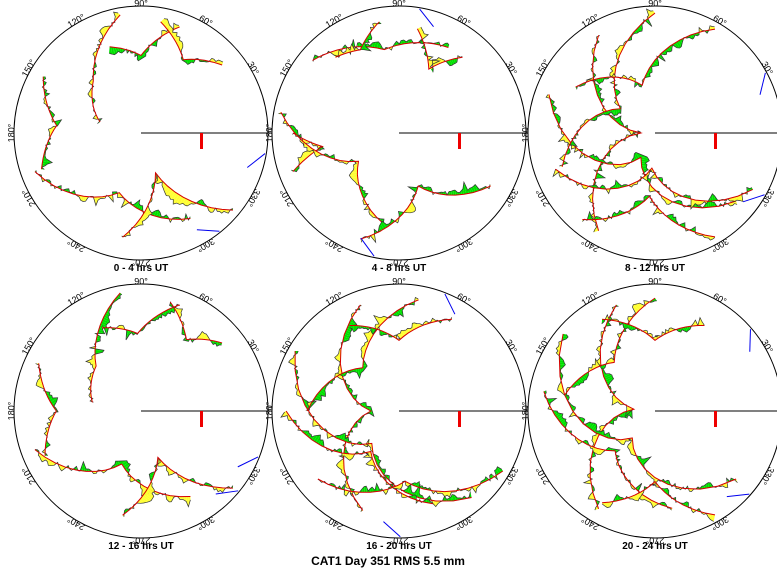 This screenshot has width=777, height=568. What do you see at coordinates (655, 281) in the screenshot?
I see `azimuth-label: 90°` at bounding box center [655, 281].